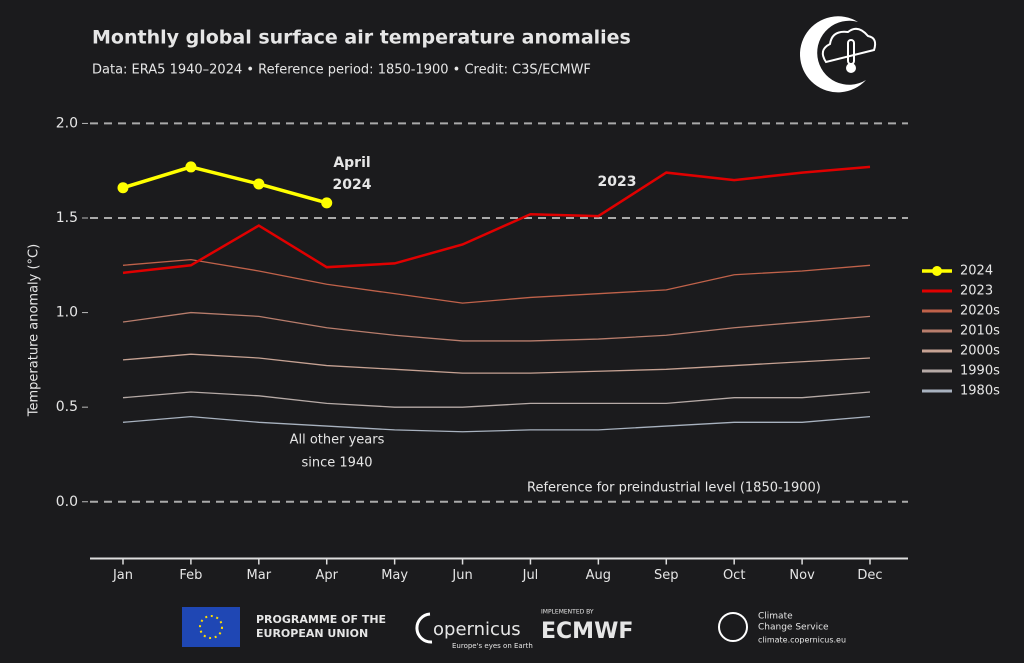 This screenshot has height=663, width=1024. I want to click on c3s-icon, so click(733, 627).